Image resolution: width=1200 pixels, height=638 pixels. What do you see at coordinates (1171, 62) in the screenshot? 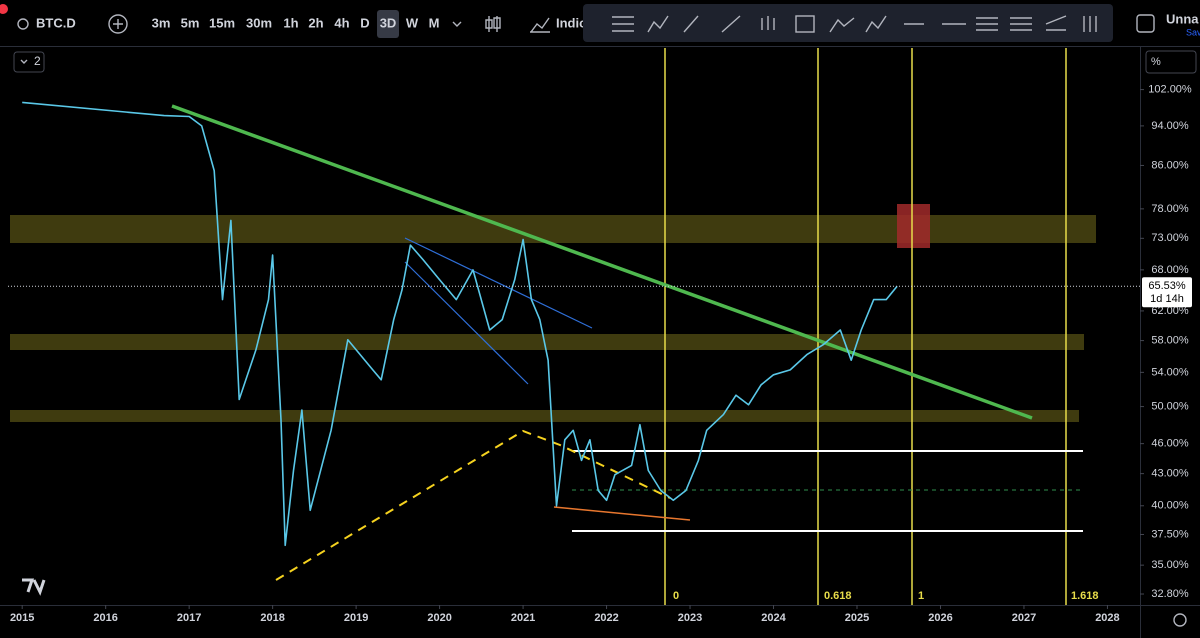
I see `scale-mode` at bounding box center [1171, 62].